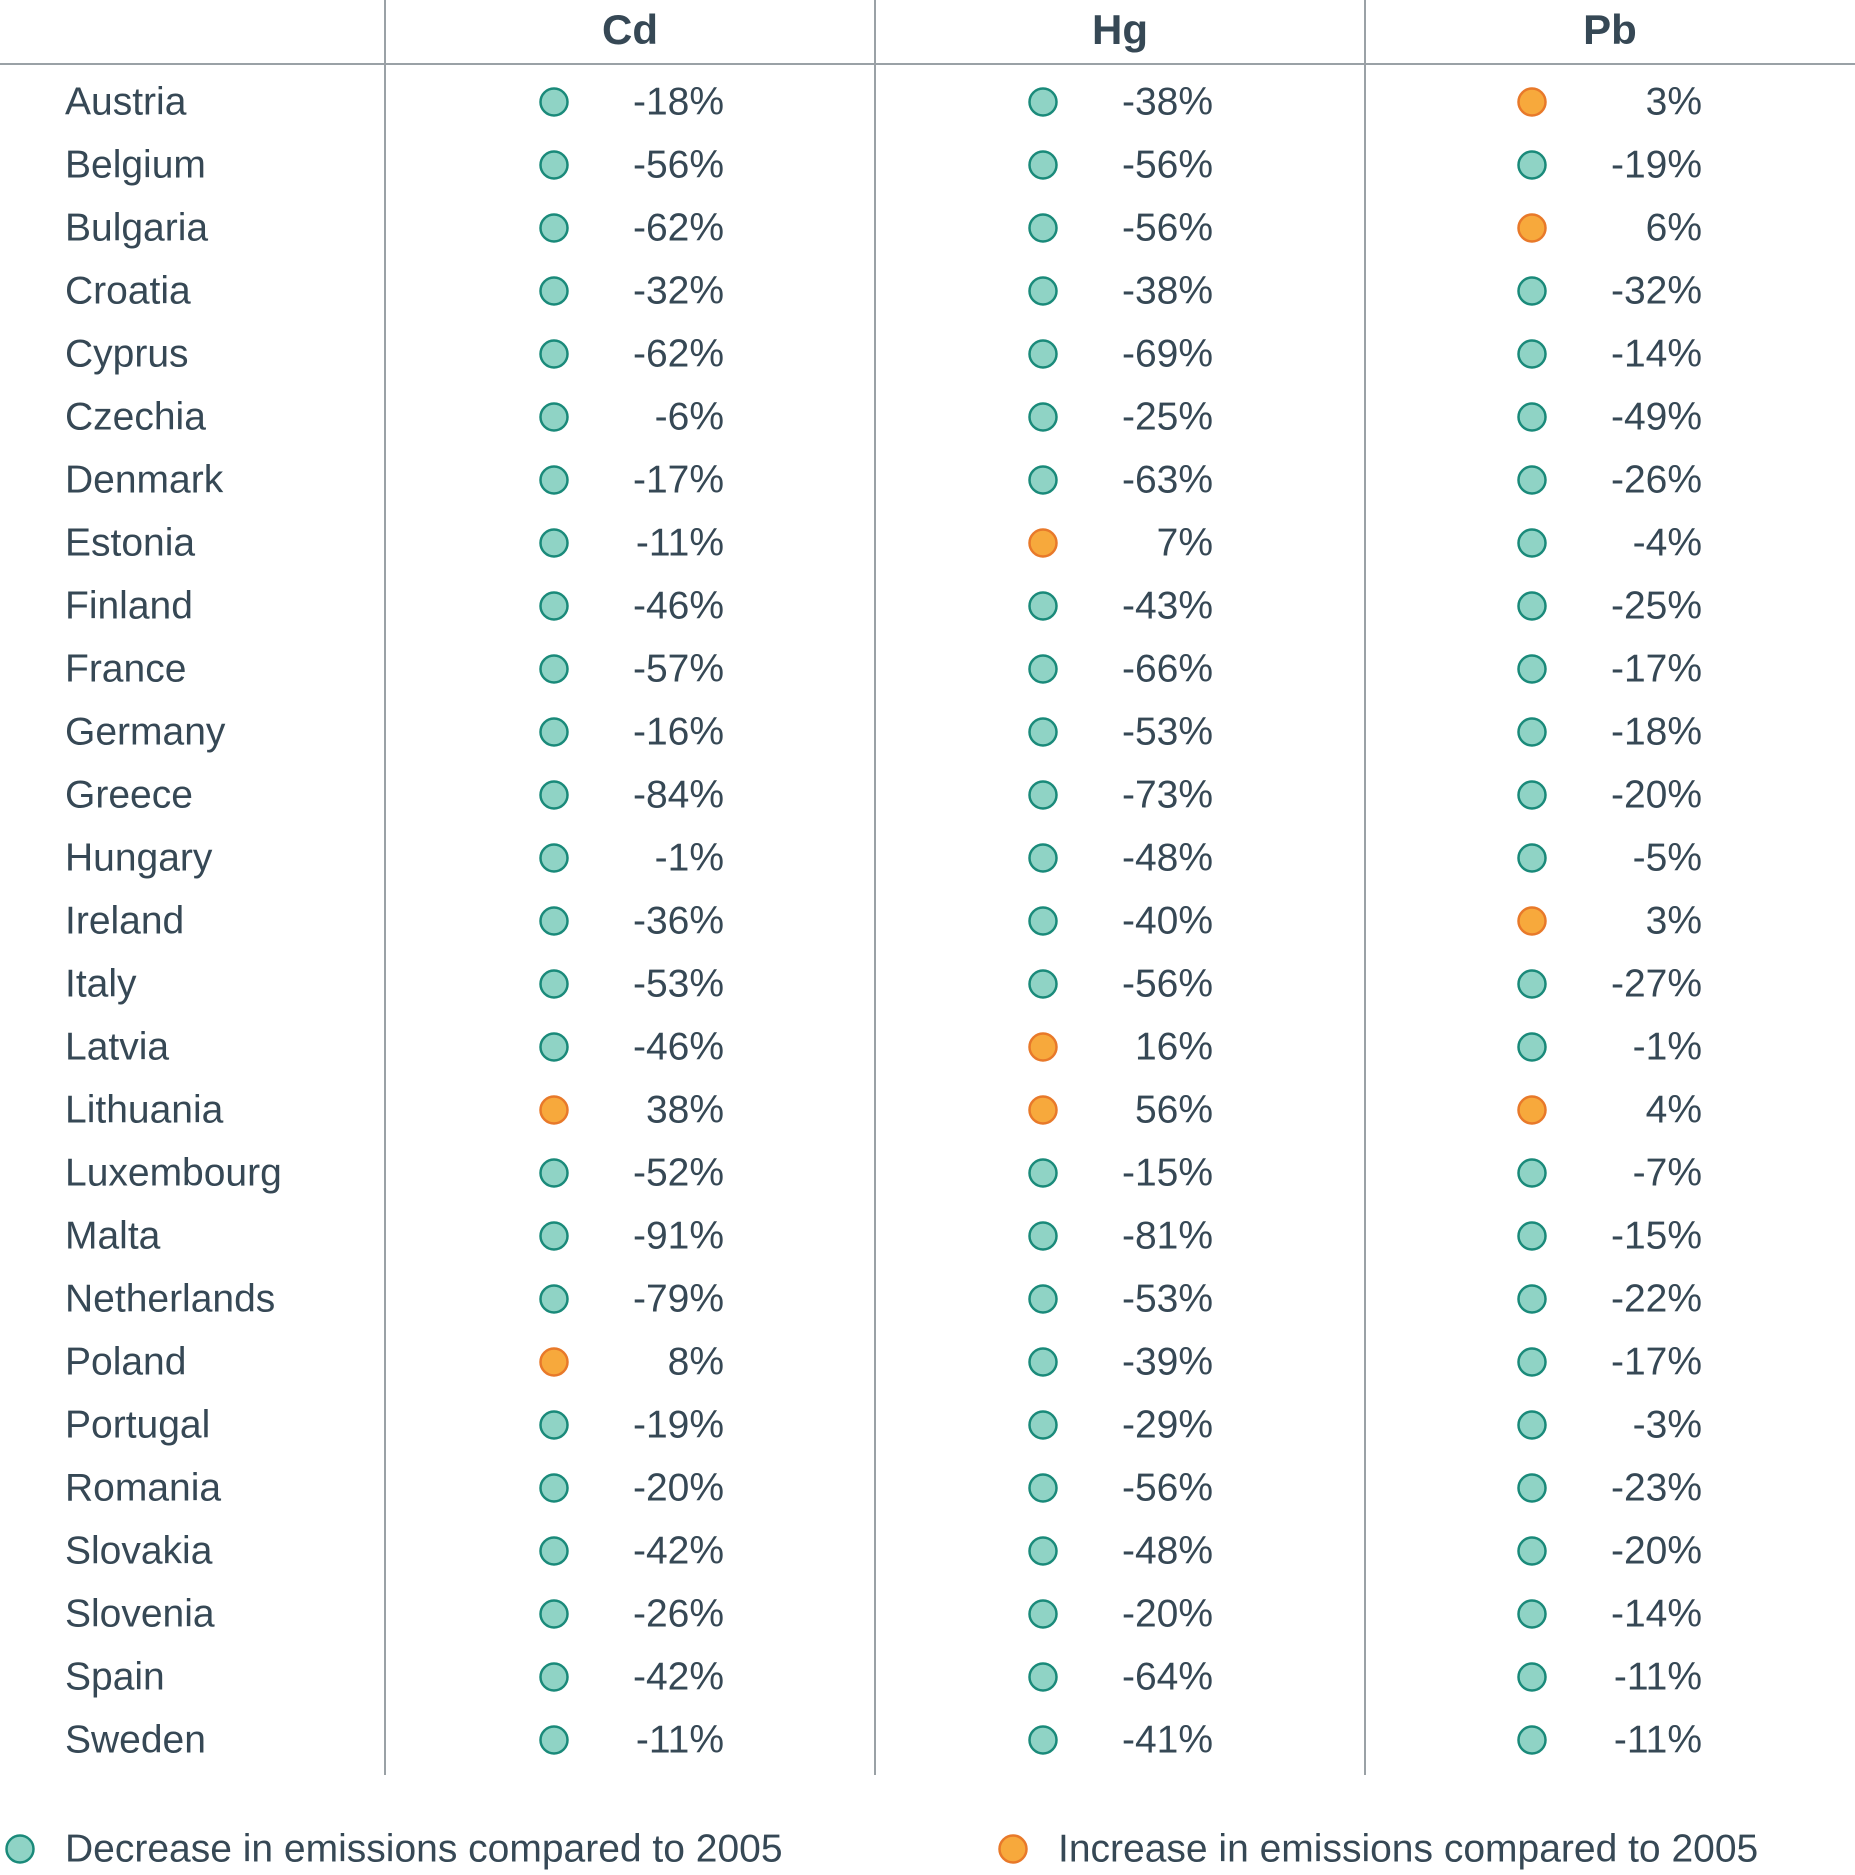 This screenshot has width=1855, height=1875. What do you see at coordinates (1656, 291) in the screenshot?
I see `value-pb: -32%` at bounding box center [1656, 291].